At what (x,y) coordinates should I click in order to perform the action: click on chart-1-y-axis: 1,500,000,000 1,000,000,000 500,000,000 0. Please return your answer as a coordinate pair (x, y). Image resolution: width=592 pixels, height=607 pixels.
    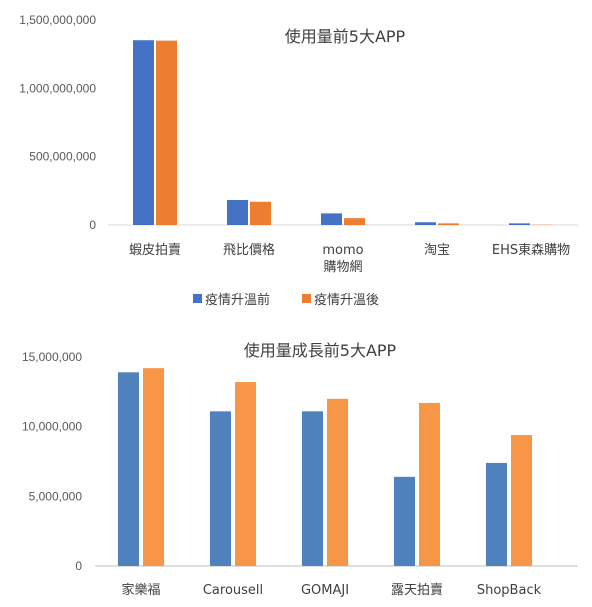
    Looking at the image, I should click on (57, 122).